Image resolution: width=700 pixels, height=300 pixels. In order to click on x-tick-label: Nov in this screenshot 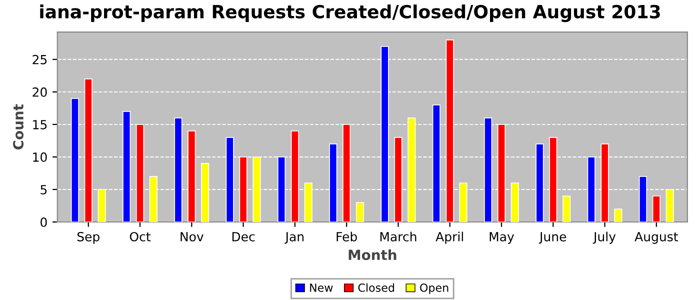, I will do `click(192, 237)`.